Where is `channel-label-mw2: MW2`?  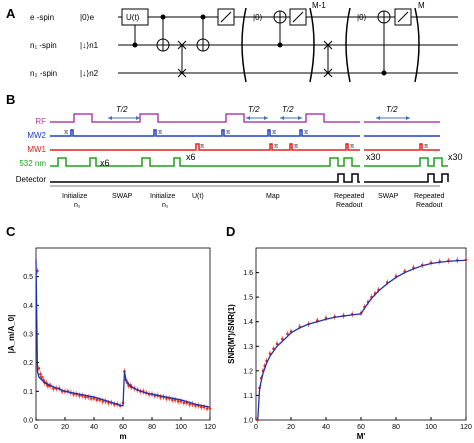 channel-label-mw2: MW2 is located at coordinates (36, 135).